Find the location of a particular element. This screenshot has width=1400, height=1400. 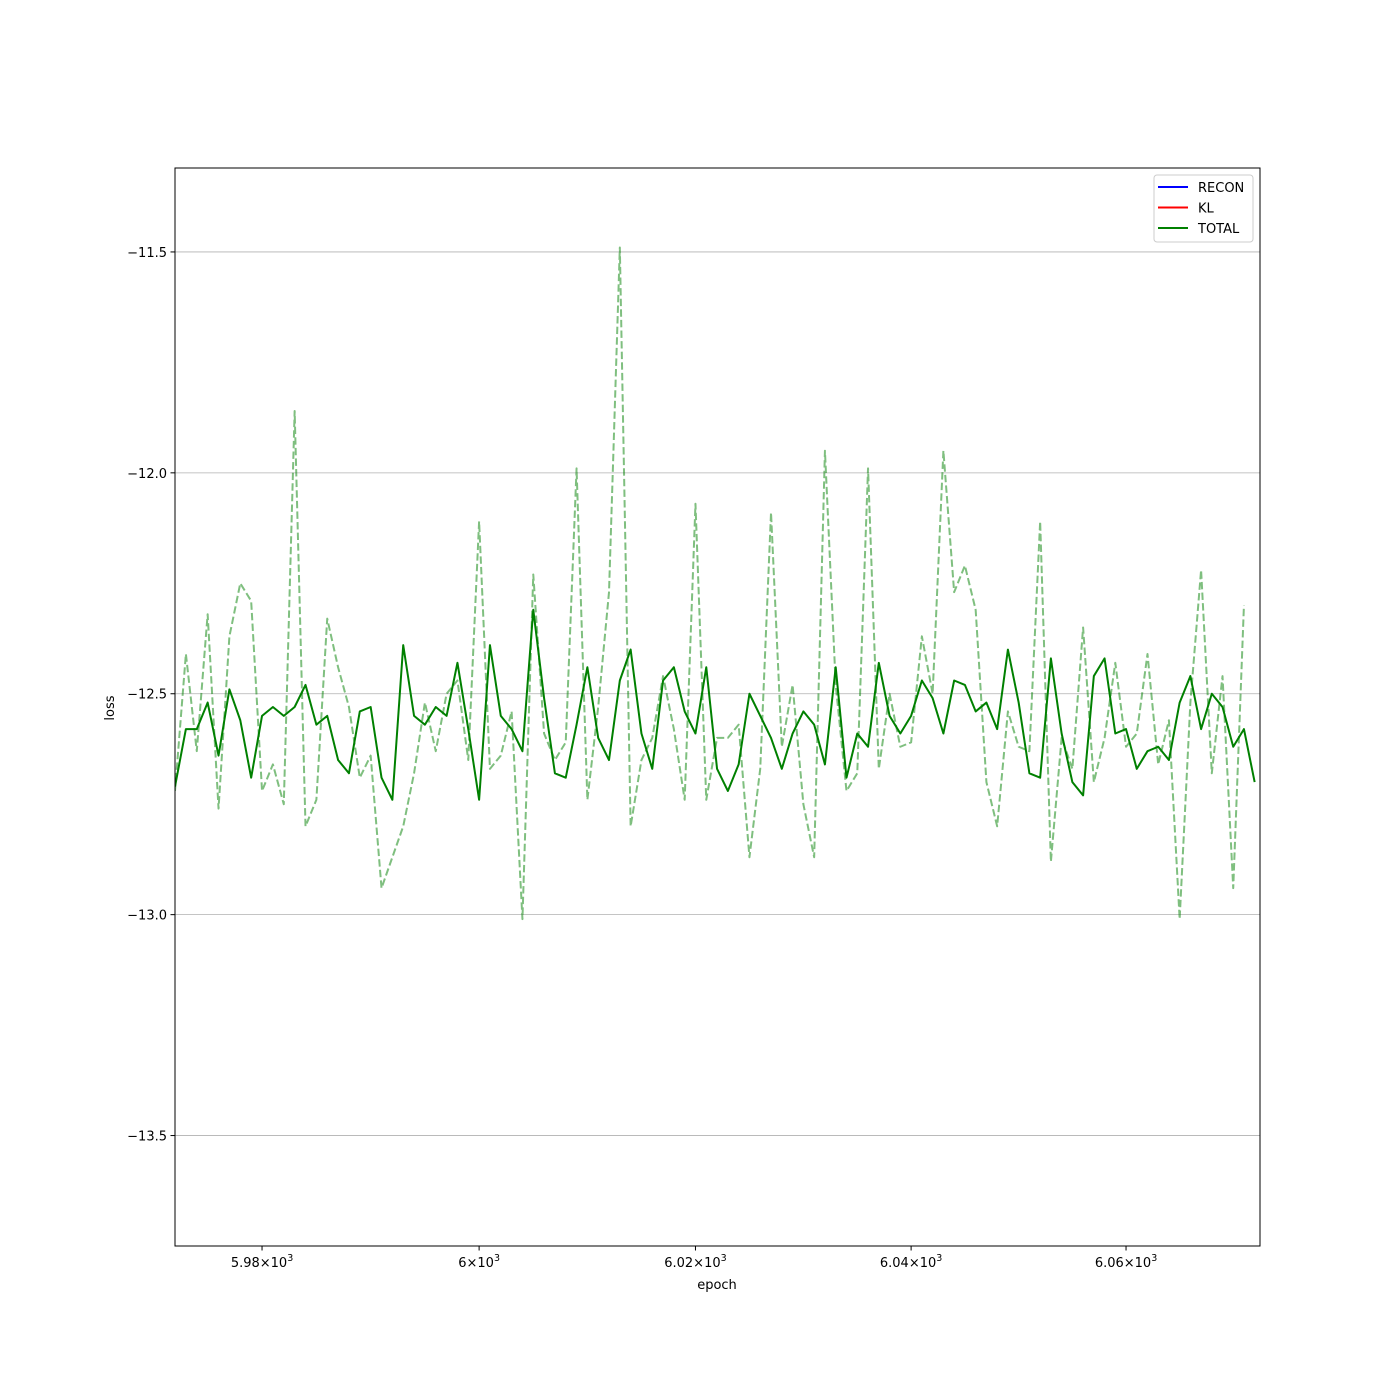

x-tick-label: 5.98×103 is located at coordinates (262, 1262).